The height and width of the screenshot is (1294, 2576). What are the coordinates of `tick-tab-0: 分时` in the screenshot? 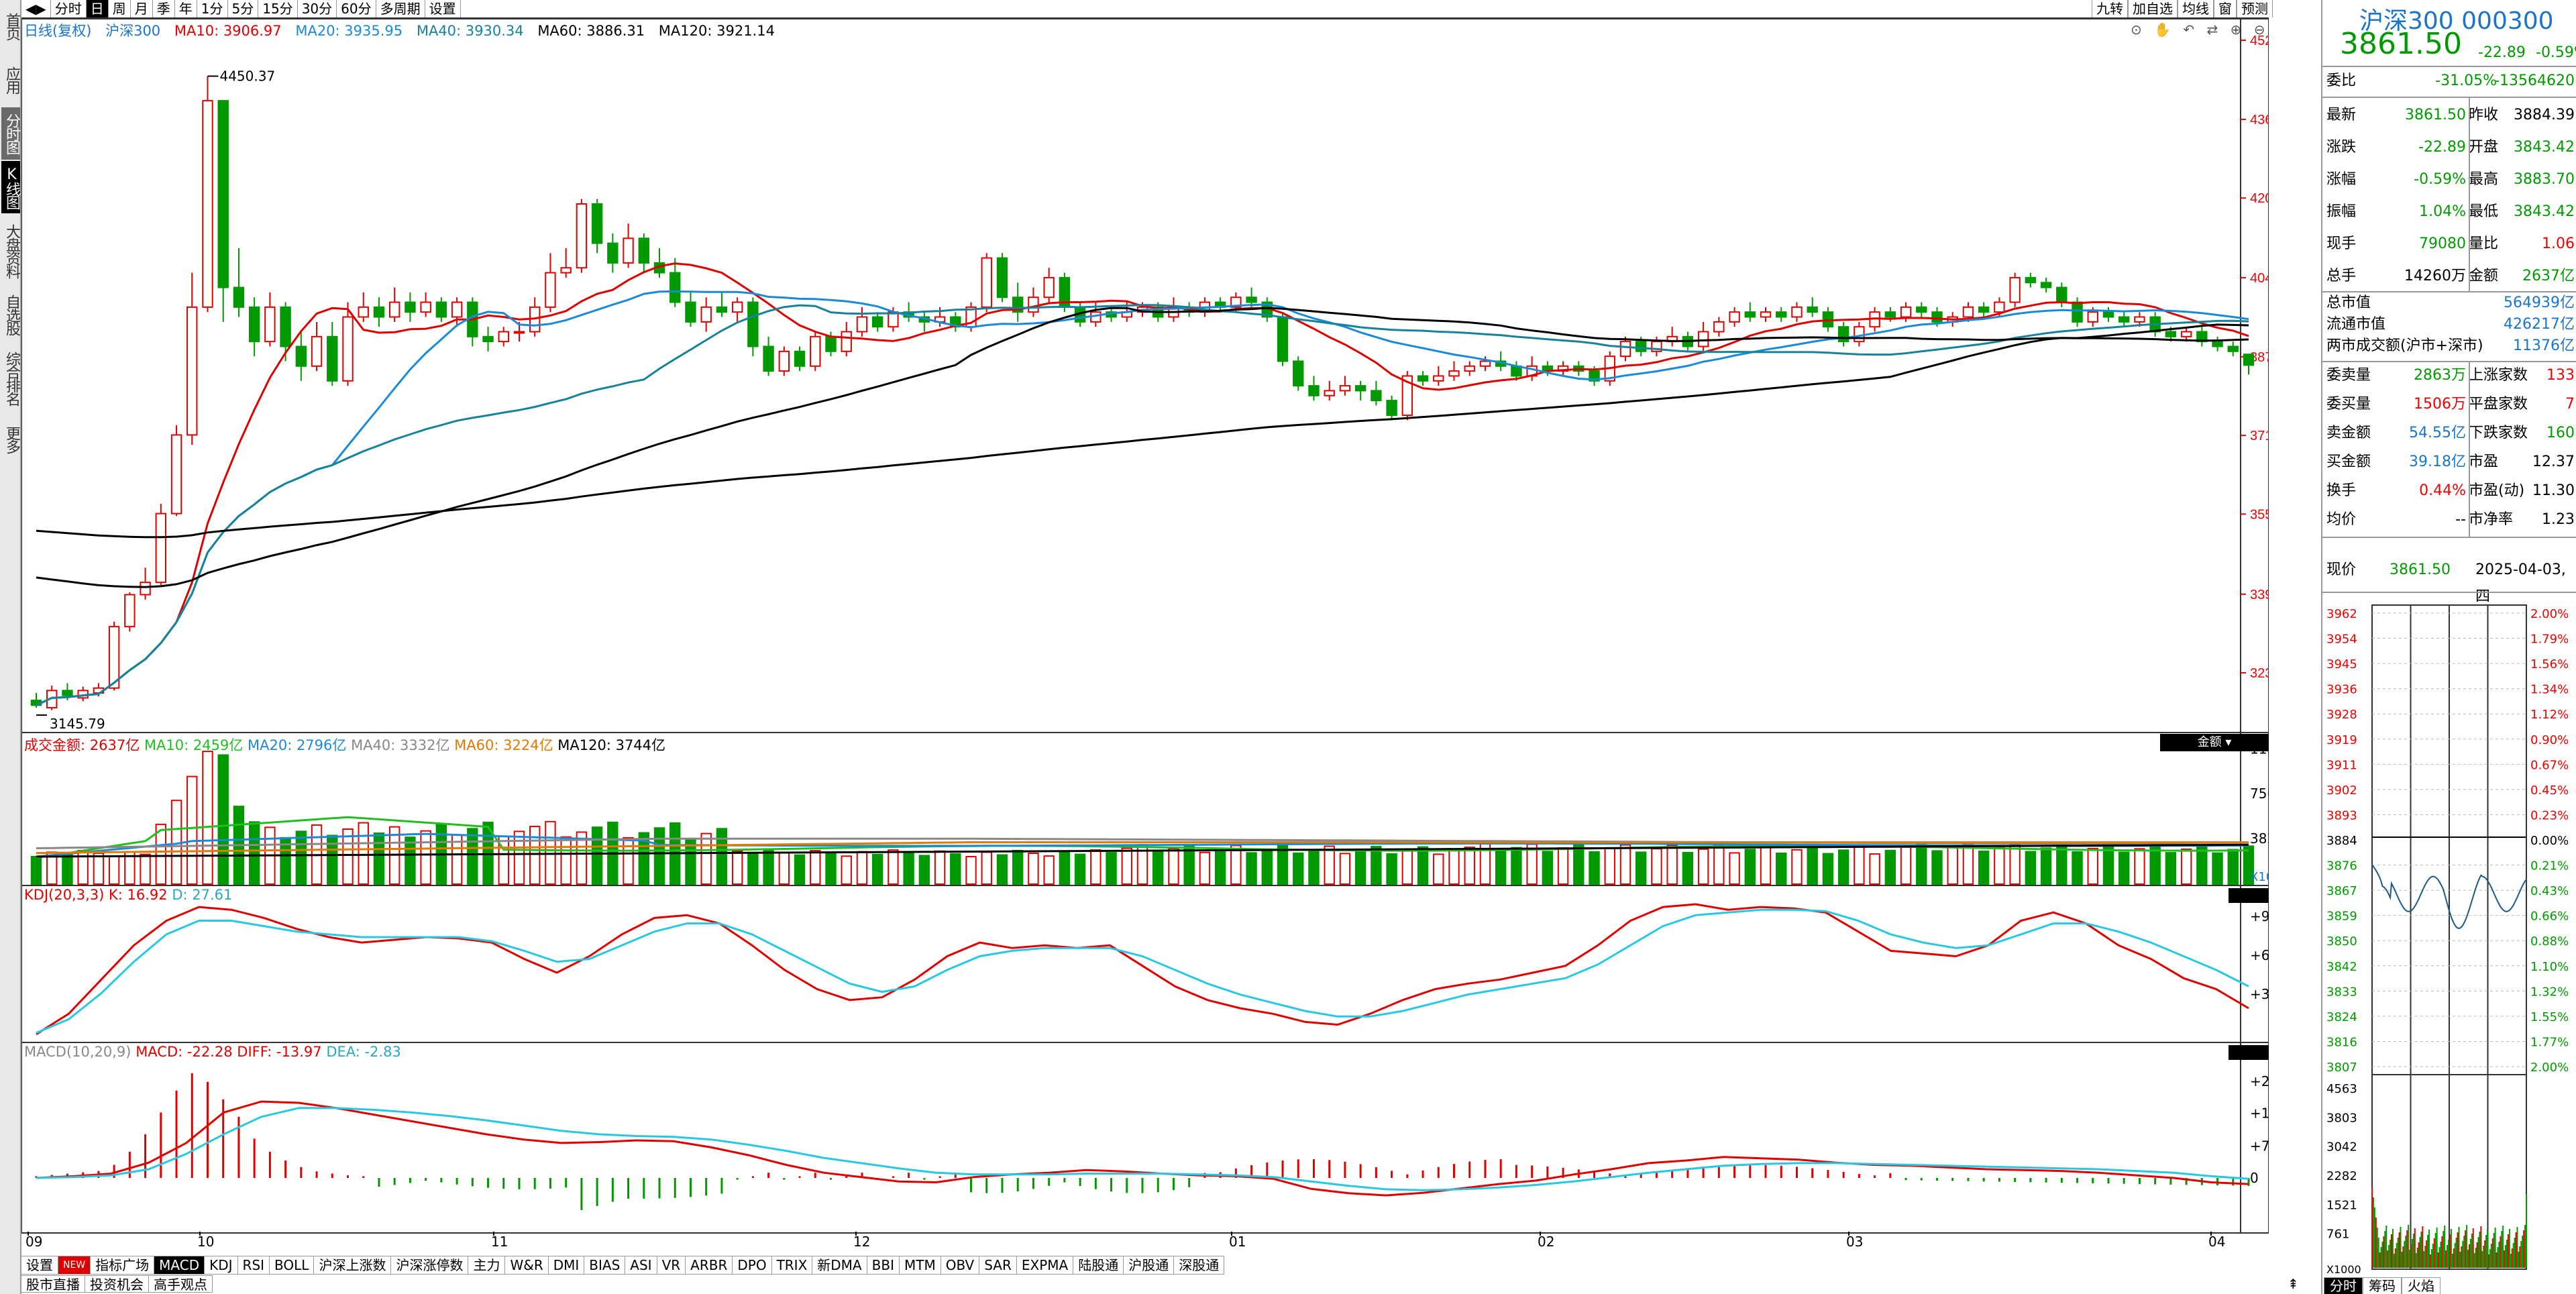 It's located at (2343, 1285).